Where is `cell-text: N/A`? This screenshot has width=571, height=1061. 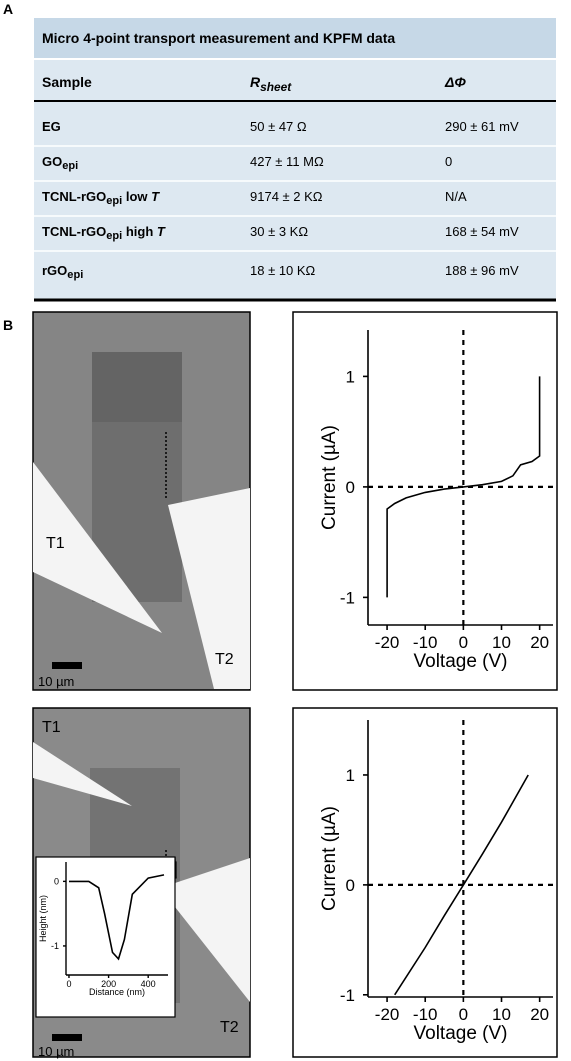 cell-text: N/A is located at coordinates (456, 196).